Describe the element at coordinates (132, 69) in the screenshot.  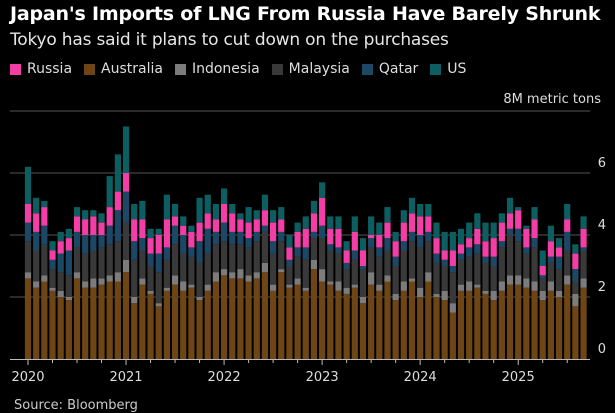
I see `legend-label: Australia` at that location.